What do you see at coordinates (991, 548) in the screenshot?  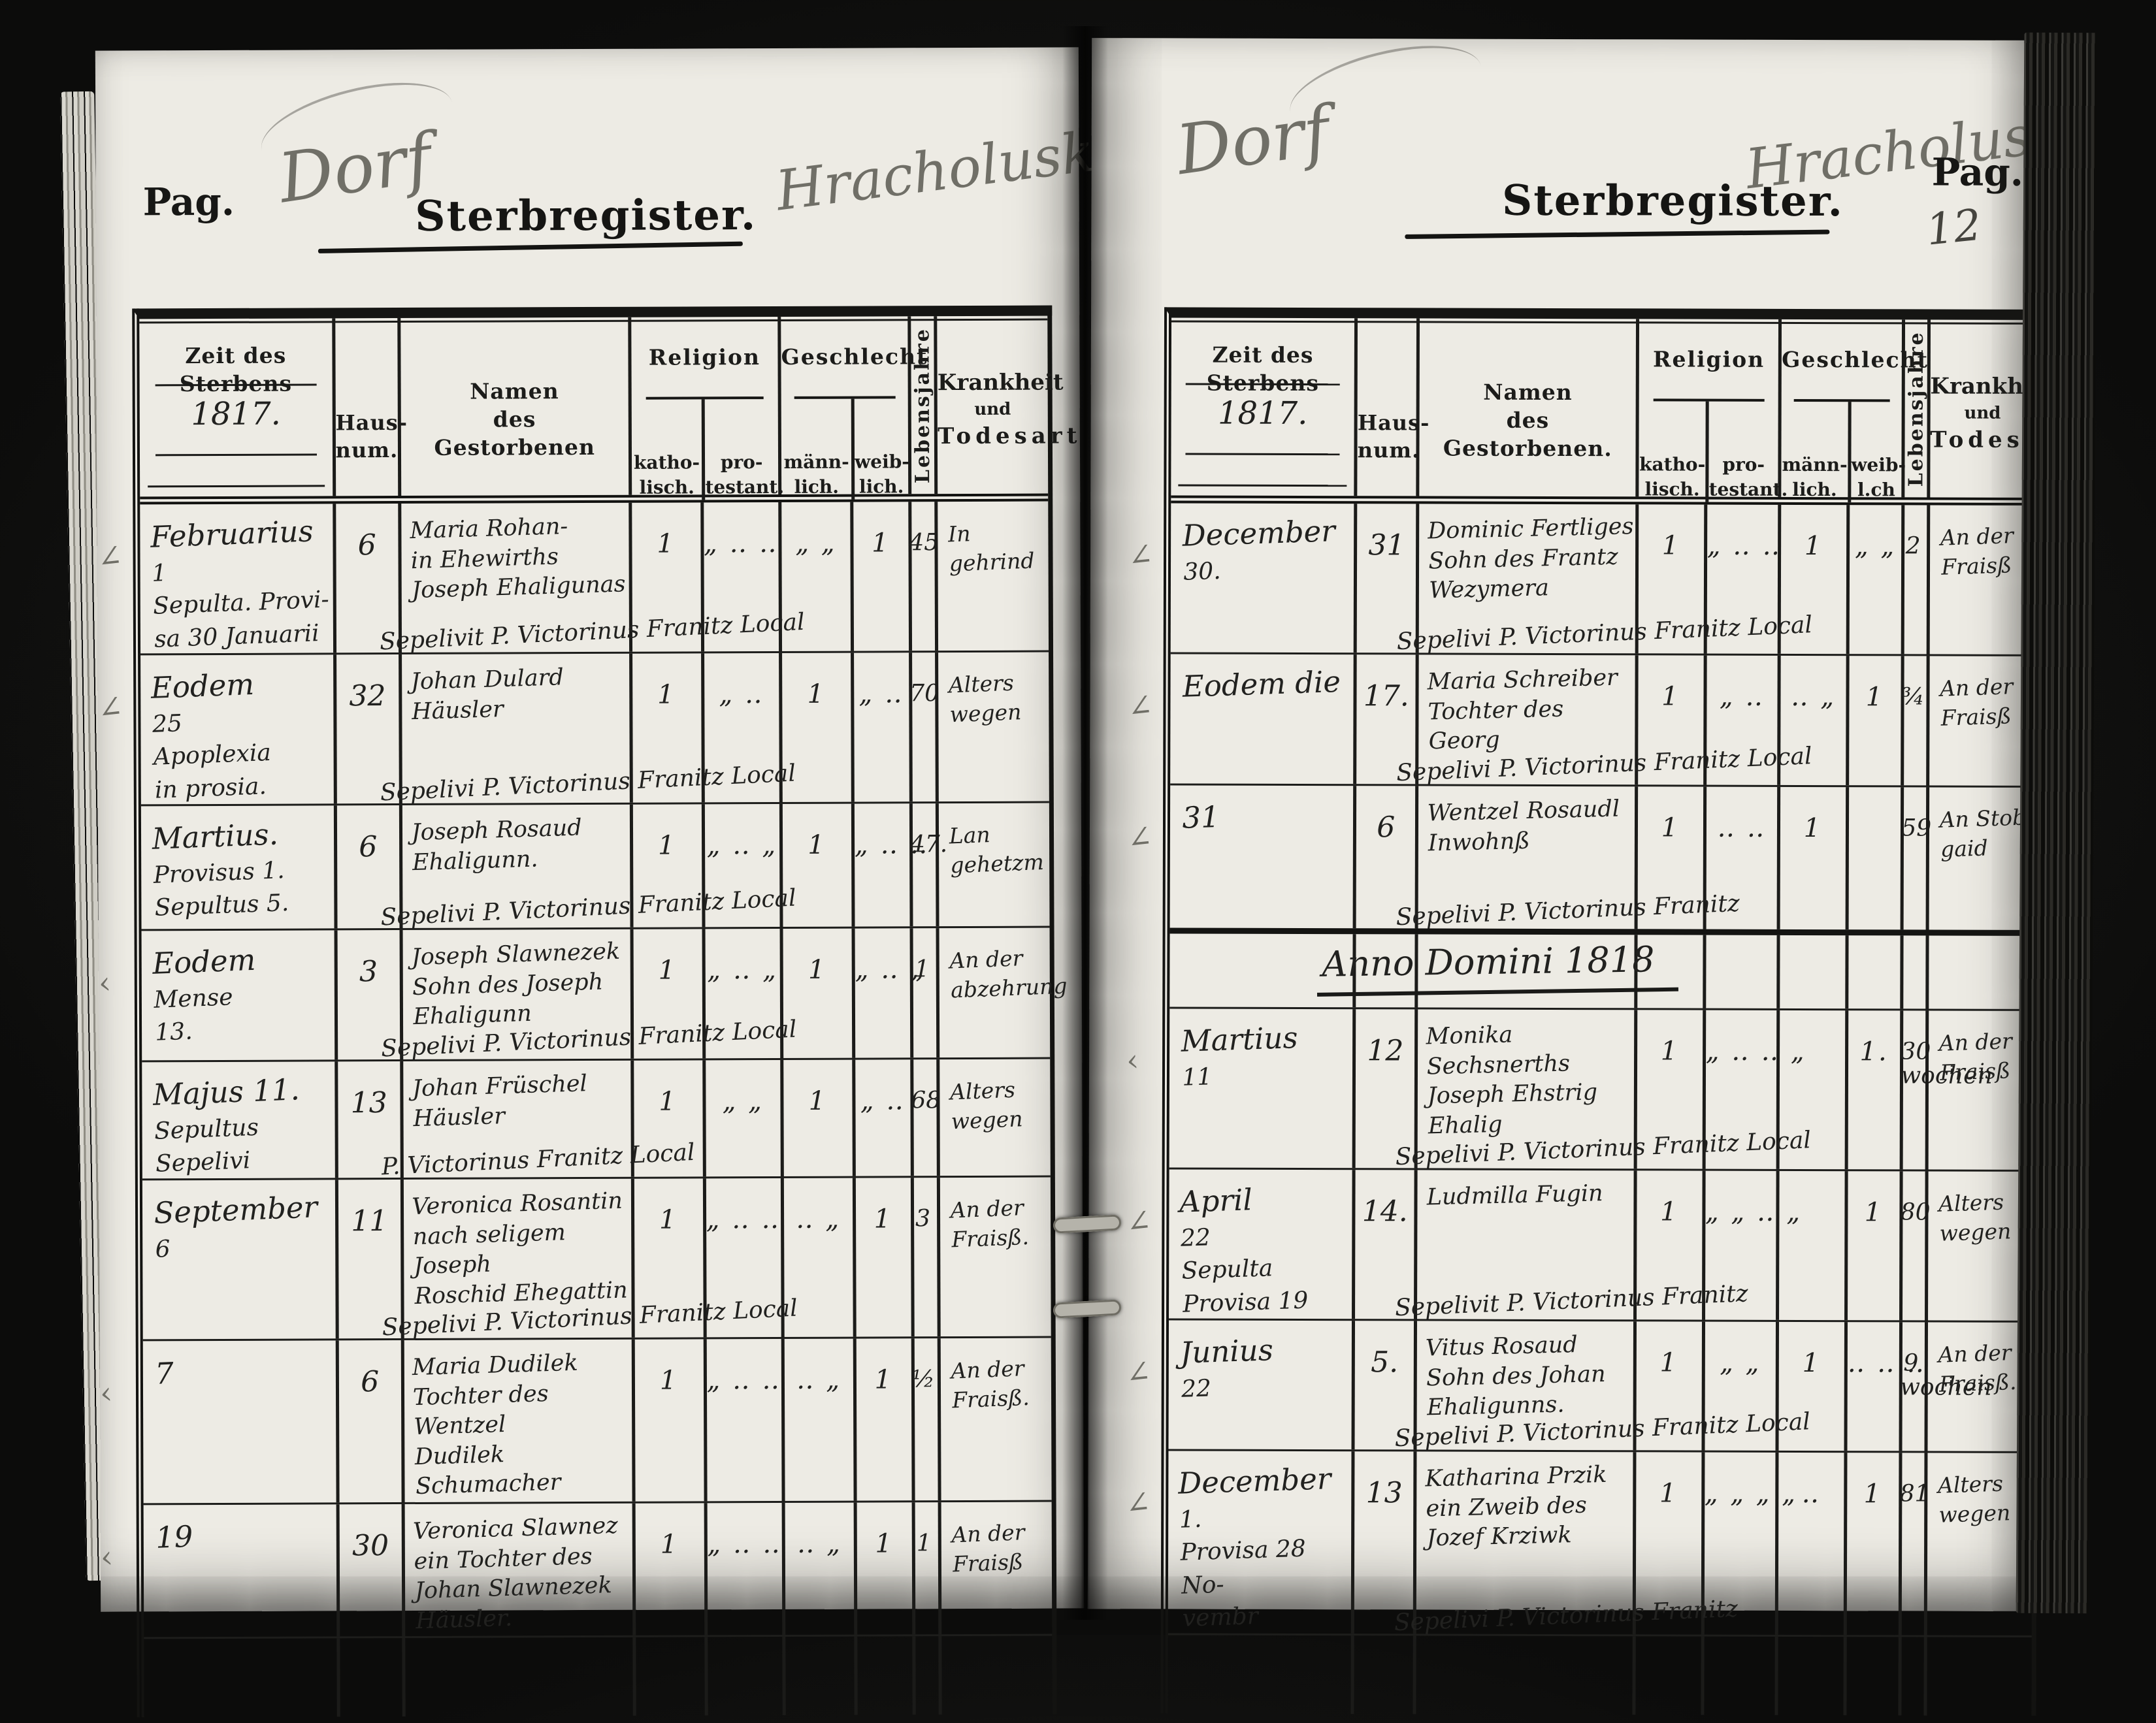 I see `cause-of-death: In gehrind` at bounding box center [991, 548].